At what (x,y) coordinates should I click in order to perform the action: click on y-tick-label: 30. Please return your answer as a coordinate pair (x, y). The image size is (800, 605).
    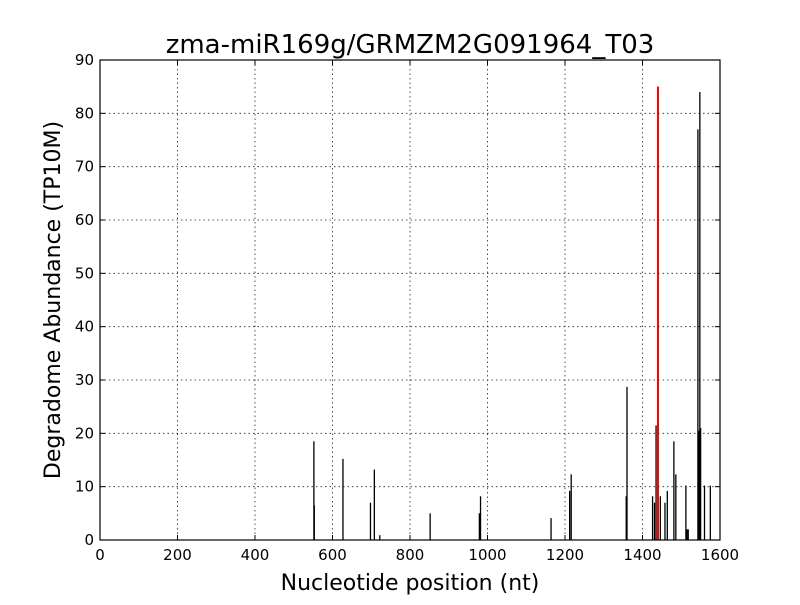
    Looking at the image, I should click on (84, 380).